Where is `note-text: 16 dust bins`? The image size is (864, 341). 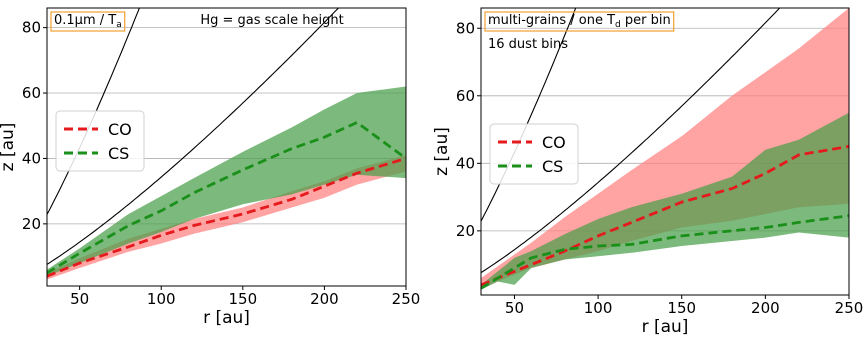
note-text: 16 dust bins is located at coordinates (528, 44).